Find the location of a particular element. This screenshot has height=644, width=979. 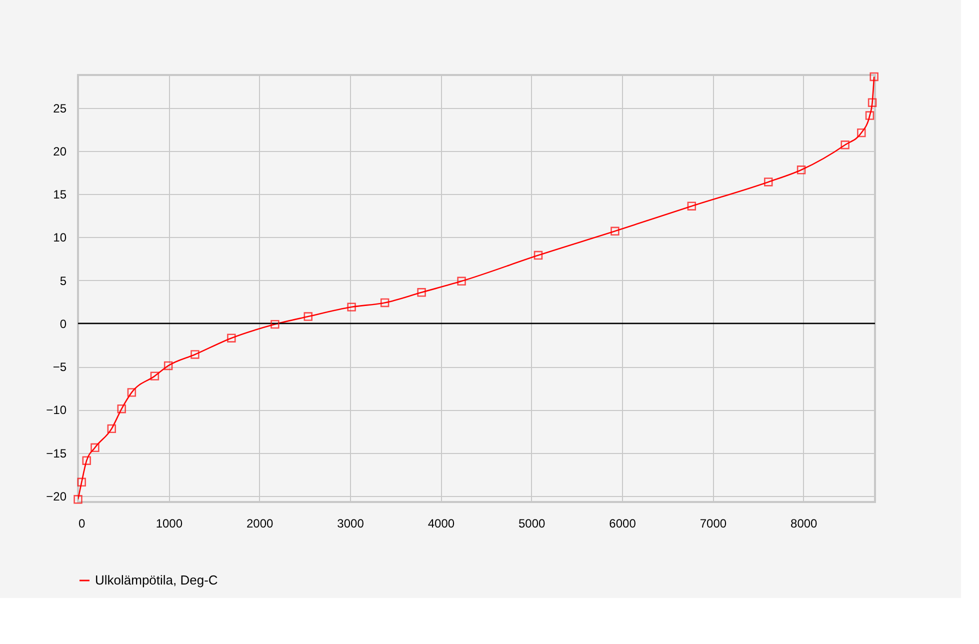

x-tick-label: 5000 is located at coordinates (532, 523).